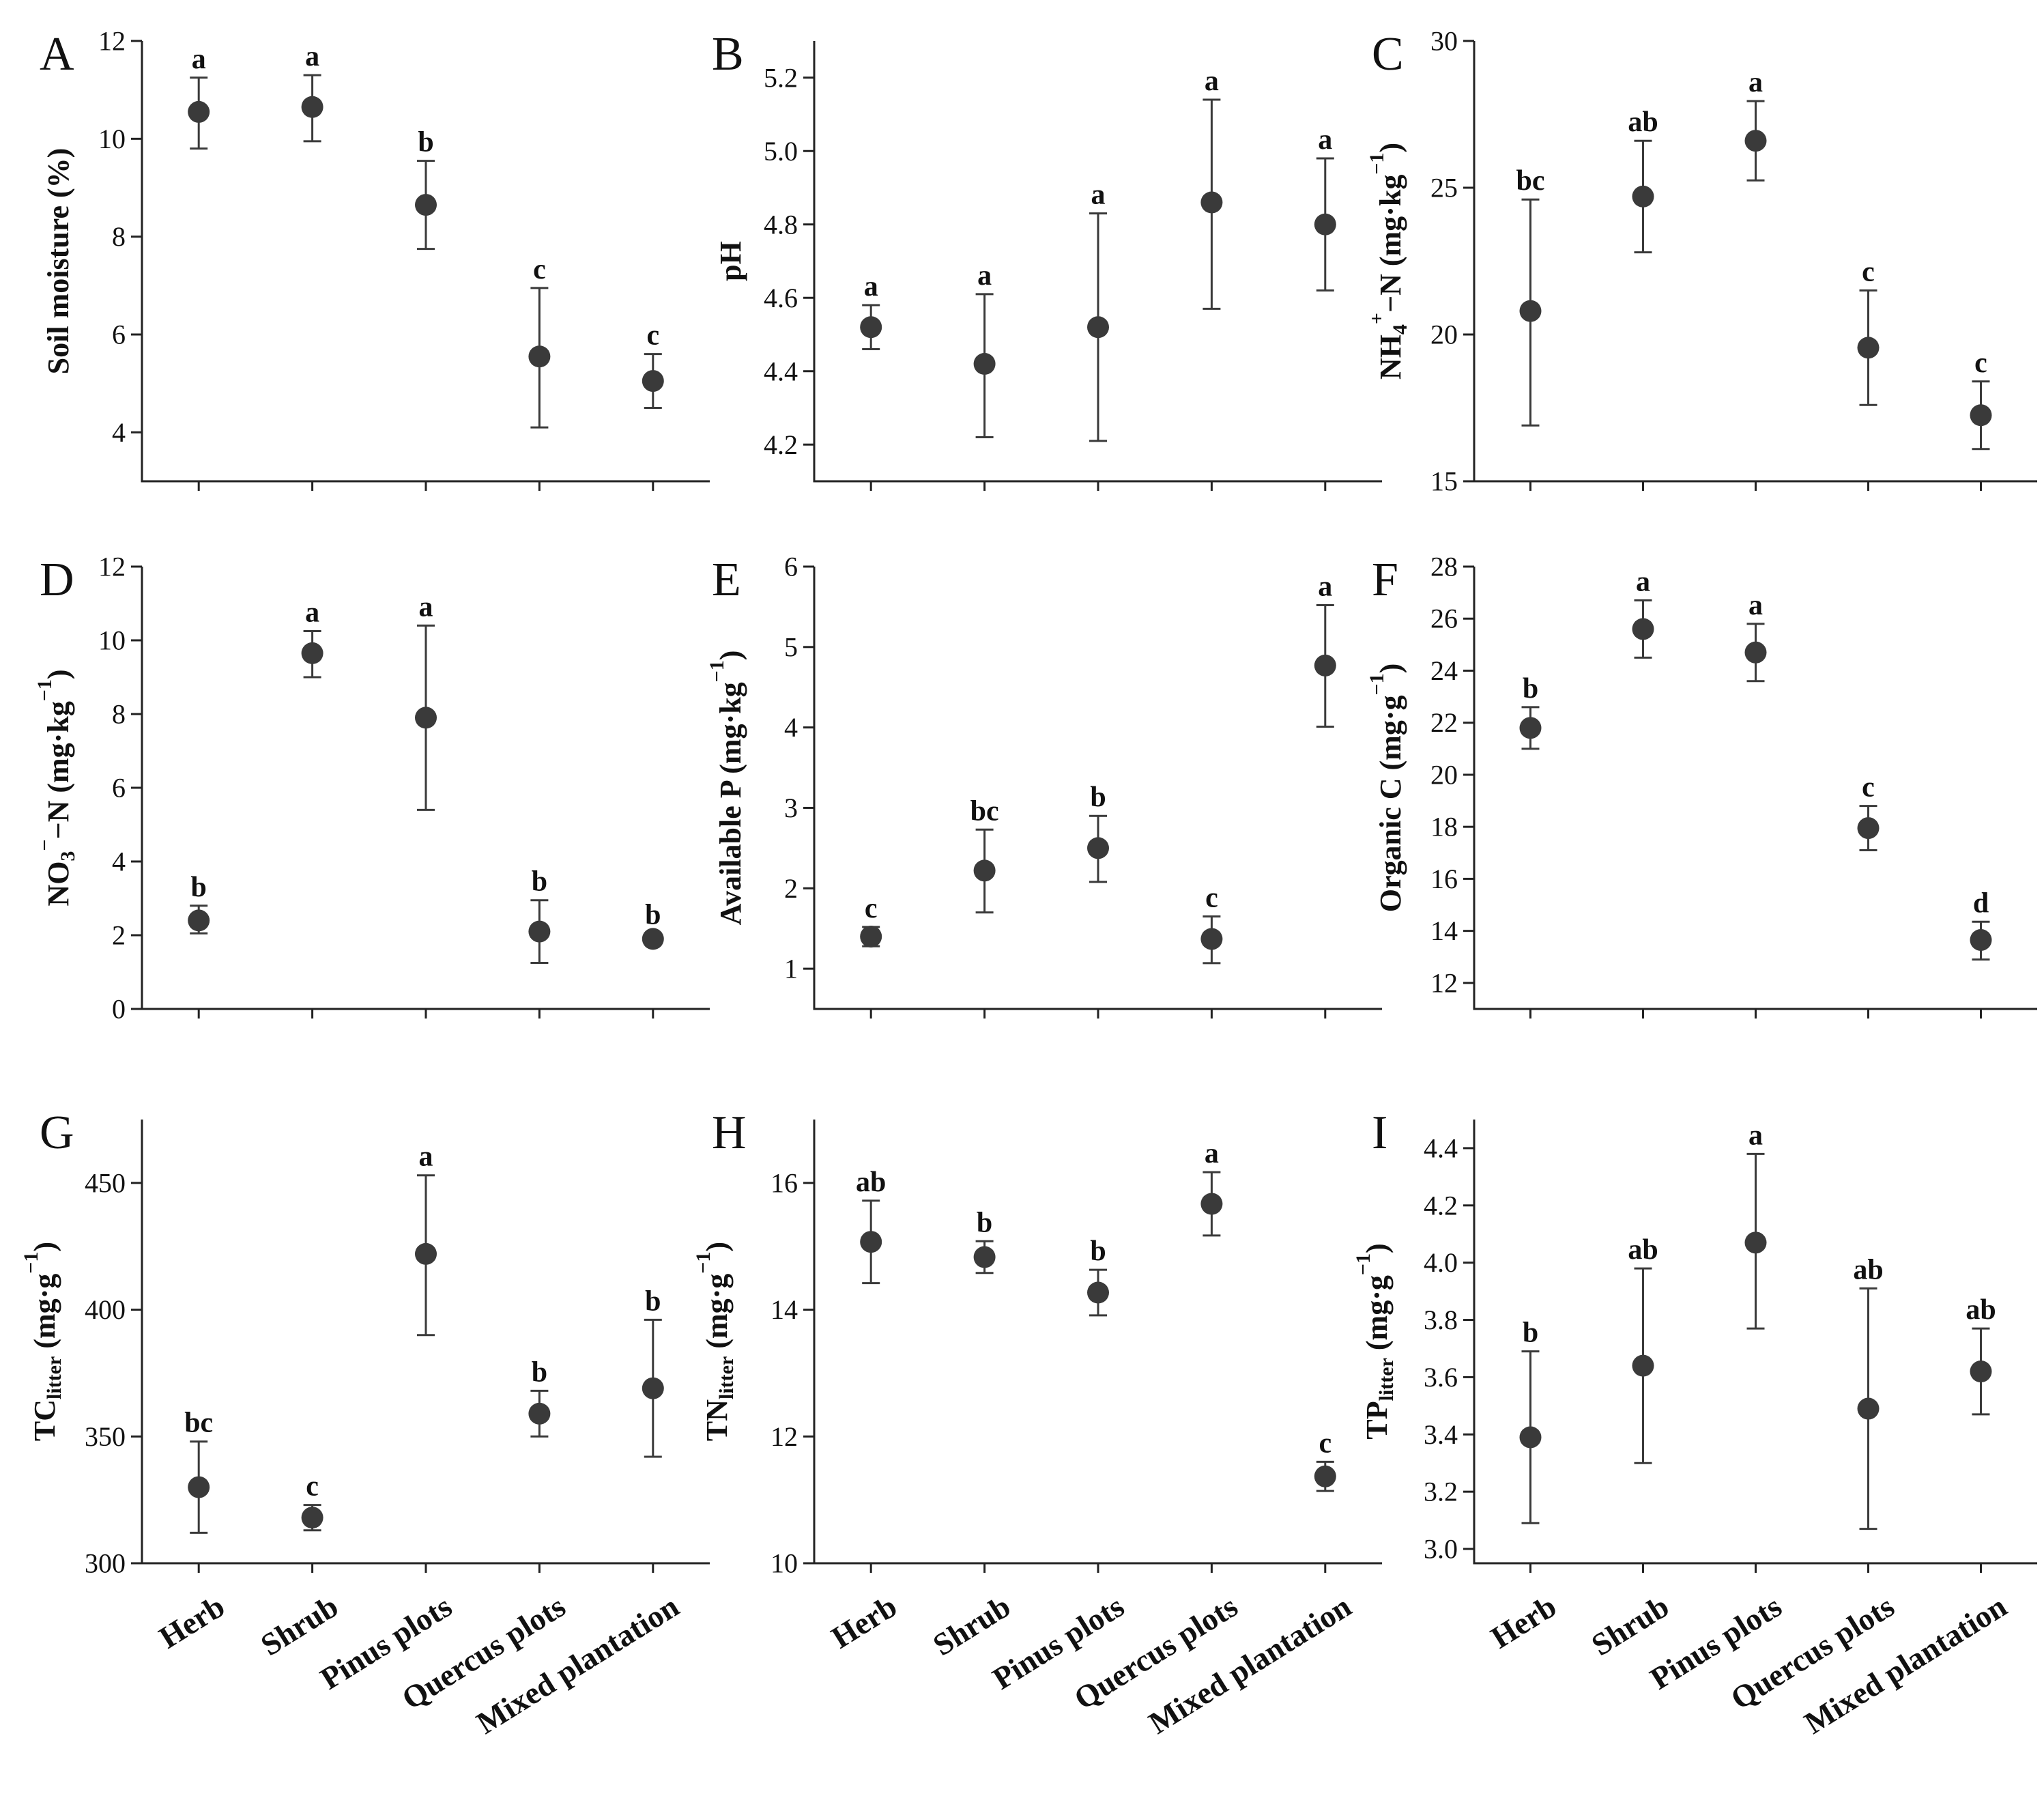 The height and width of the screenshot is (1809, 2044). What do you see at coordinates (1643, 1250) in the screenshot?
I see `sig-label-i-1: ab` at bounding box center [1643, 1250].